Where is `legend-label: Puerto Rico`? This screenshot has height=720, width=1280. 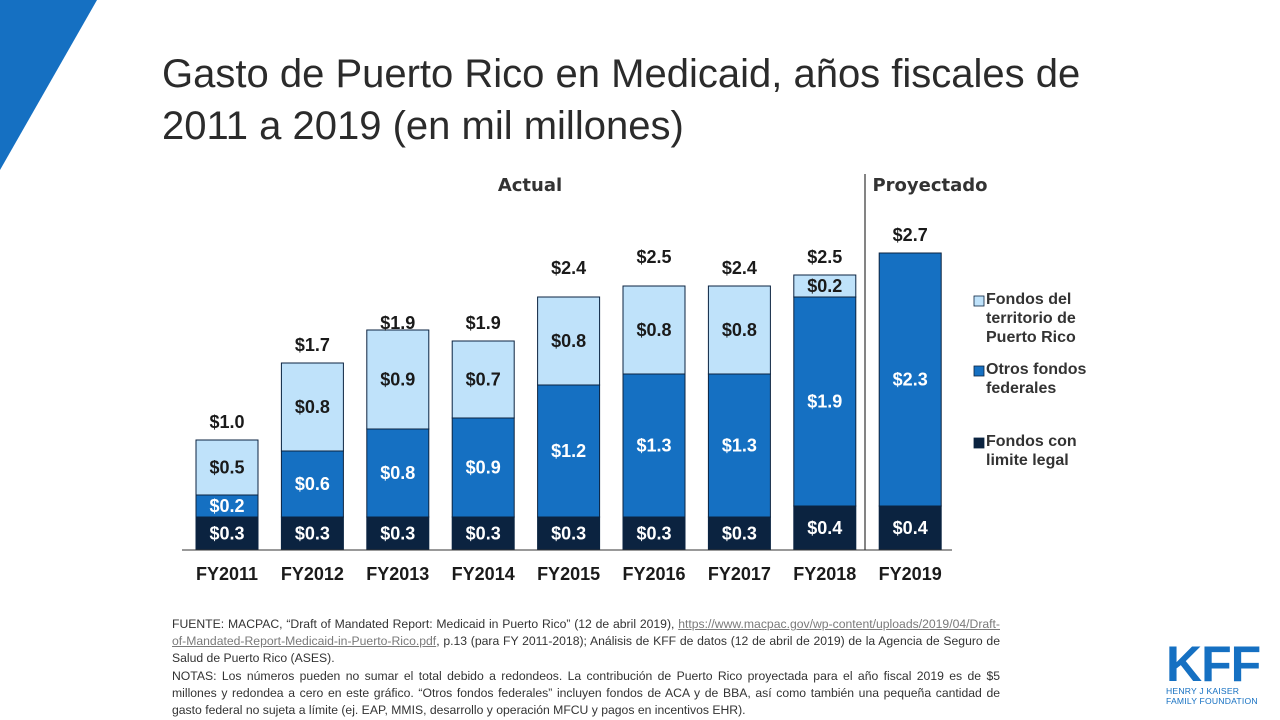
legend-label: Puerto Rico is located at coordinates (1031, 337).